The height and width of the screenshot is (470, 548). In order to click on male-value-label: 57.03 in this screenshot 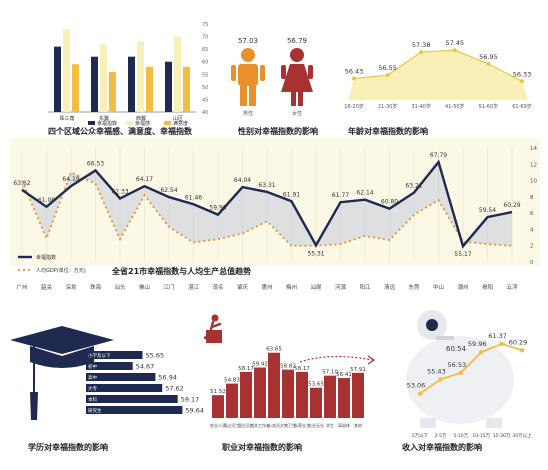, I will do `click(248, 41)`.